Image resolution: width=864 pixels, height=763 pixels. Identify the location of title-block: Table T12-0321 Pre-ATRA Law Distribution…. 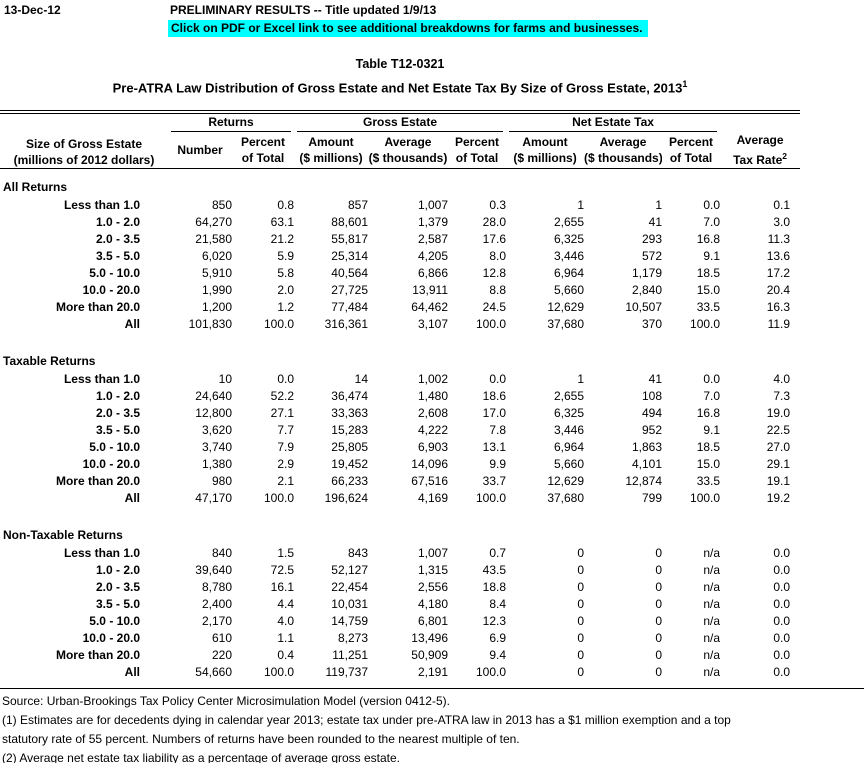
(400, 76).